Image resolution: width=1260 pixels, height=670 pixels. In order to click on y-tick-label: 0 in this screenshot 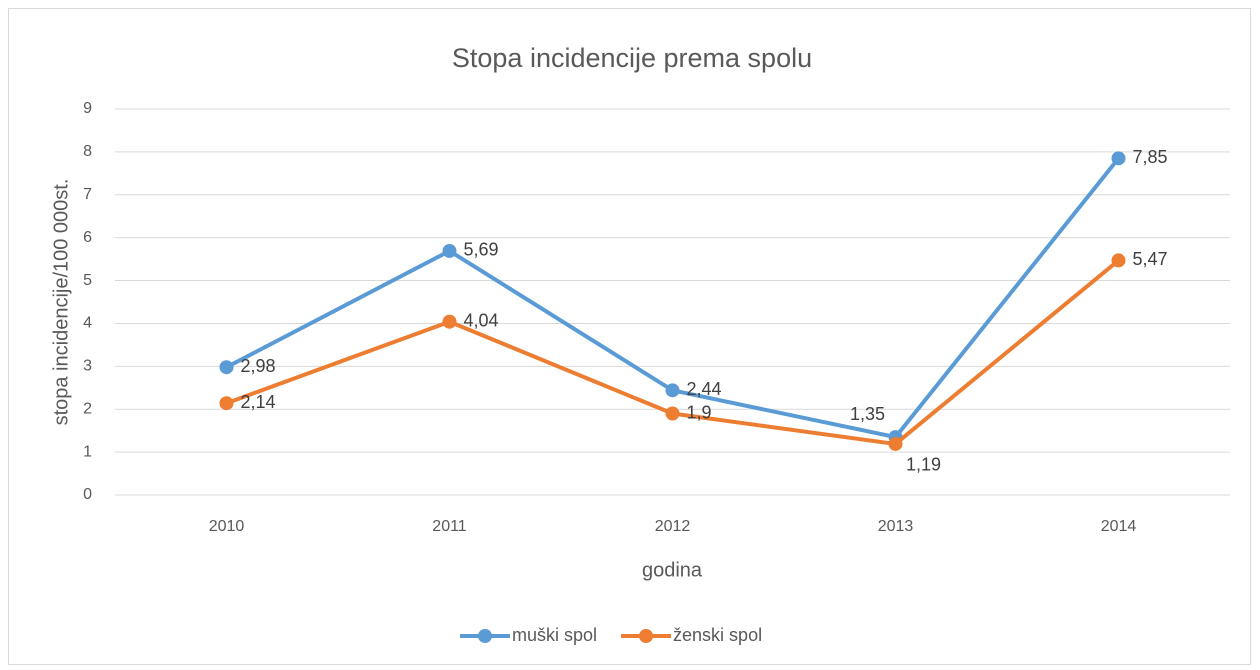, I will do `click(87, 494)`.